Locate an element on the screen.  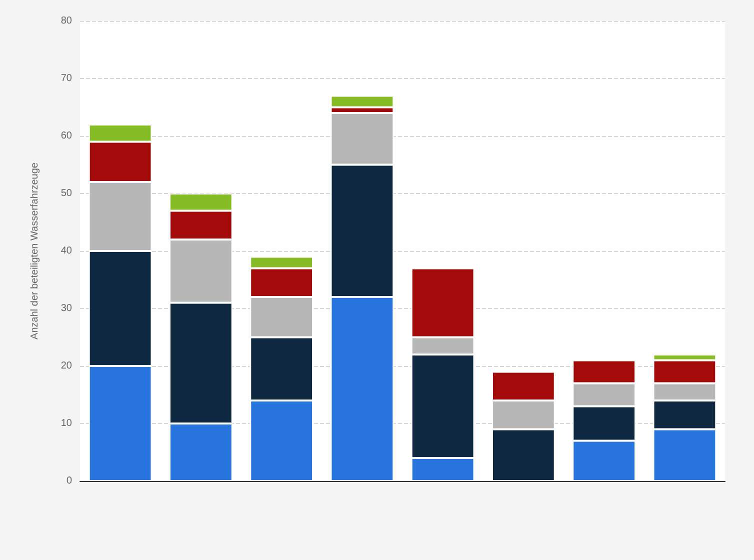
y-axis-title: Anzahl der beteiligten Wasserfahrzeuge is located at coordinates (35, 251).